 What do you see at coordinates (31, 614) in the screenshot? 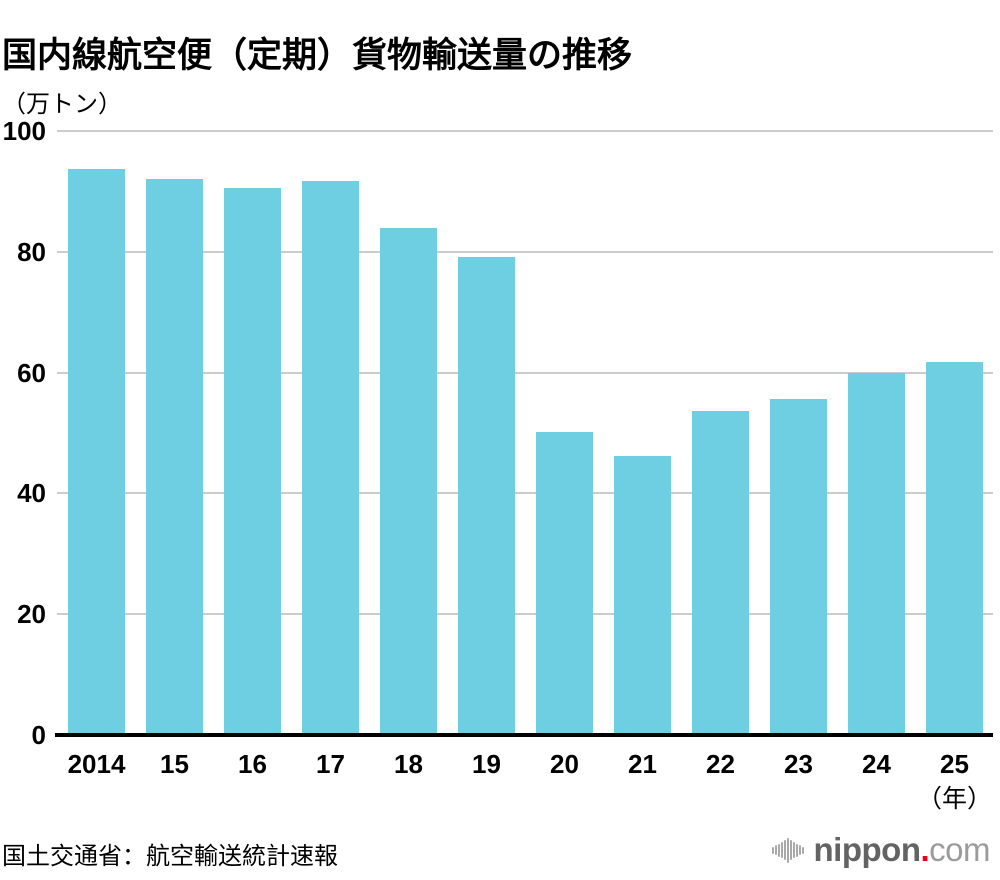
I see `y-tick-label-20: 20` at bounding box center [31, 614].